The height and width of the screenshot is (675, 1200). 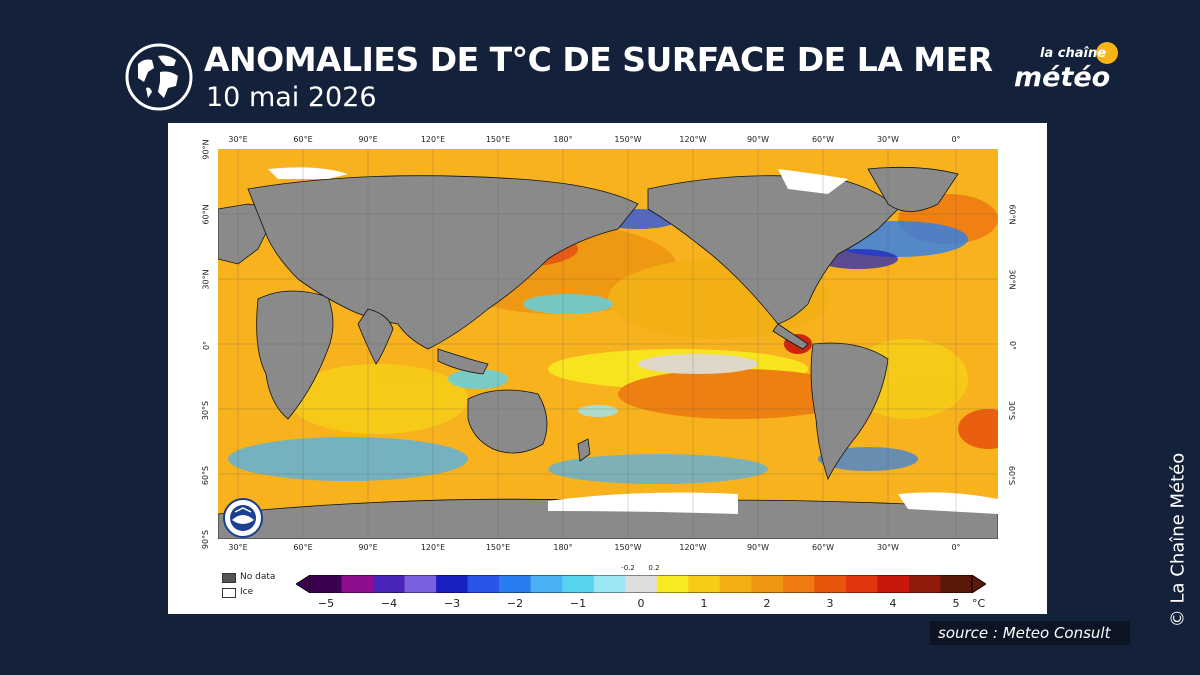 What do you see at coordinates (641, 603) in the screenshot?
I see `colorbar-tick: 0` at bounding box center [641, 603].